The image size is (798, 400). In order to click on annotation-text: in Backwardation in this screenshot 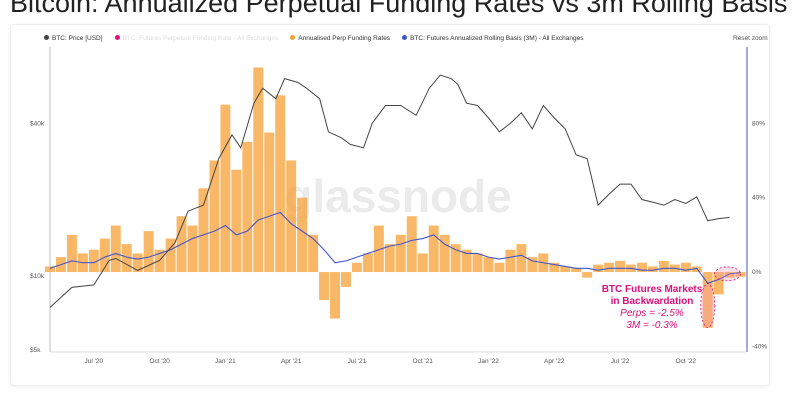, I will do `click(652, 301)`.